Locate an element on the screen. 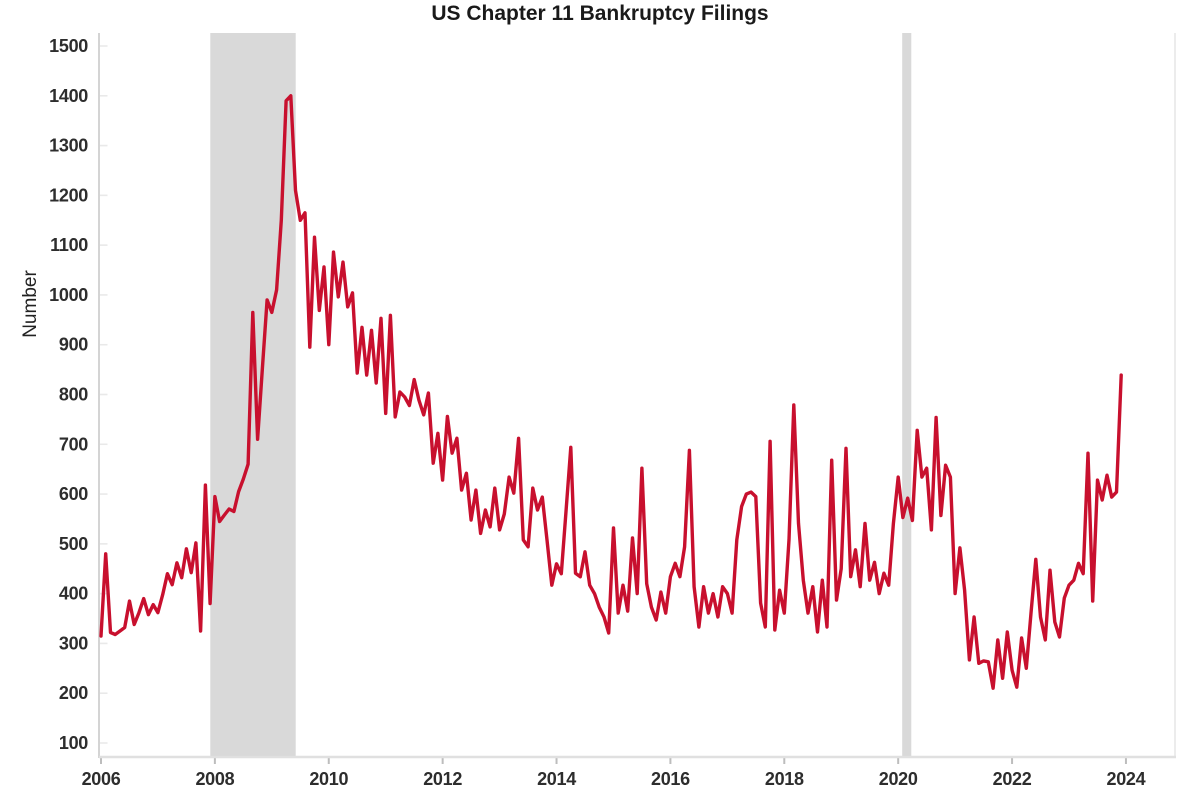  x-tick-label: 2006 is located at coordinates (101, 779).